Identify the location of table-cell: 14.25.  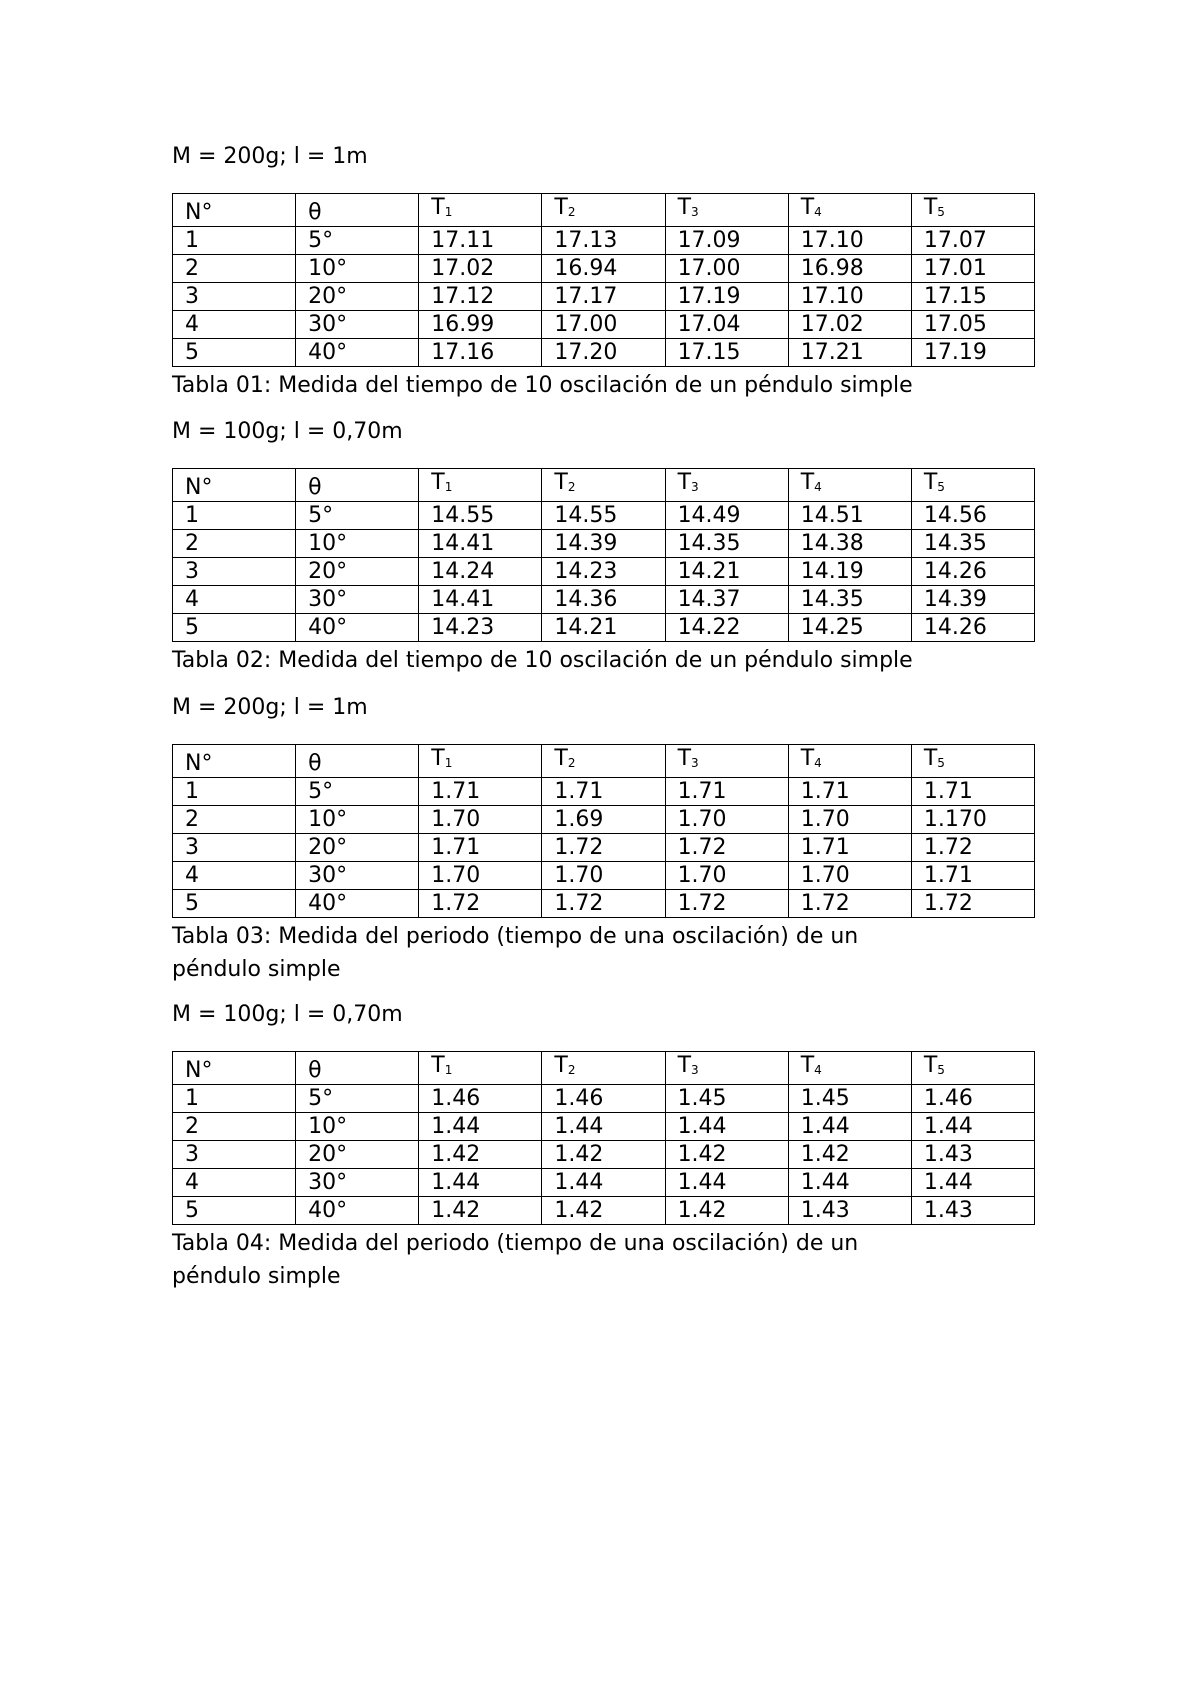
(849, 627).